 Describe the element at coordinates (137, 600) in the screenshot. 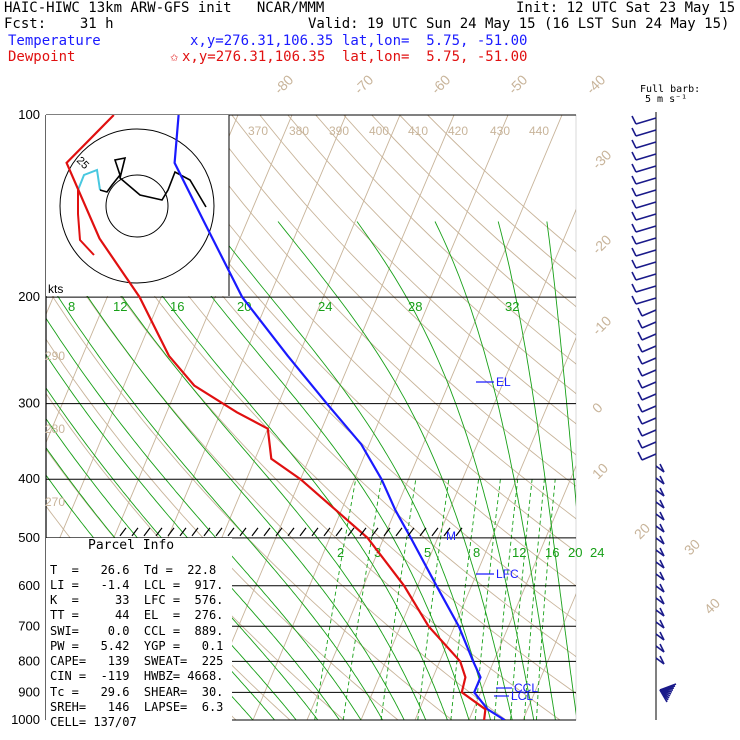

I see `parcel-row: K = 33 LFC = 576.` at that location.